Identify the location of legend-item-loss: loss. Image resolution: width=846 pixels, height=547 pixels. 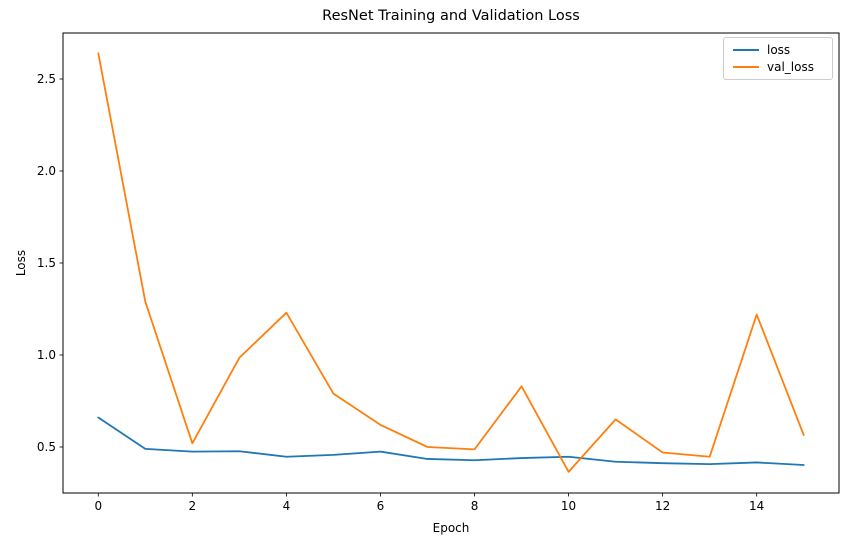
(778, 50).